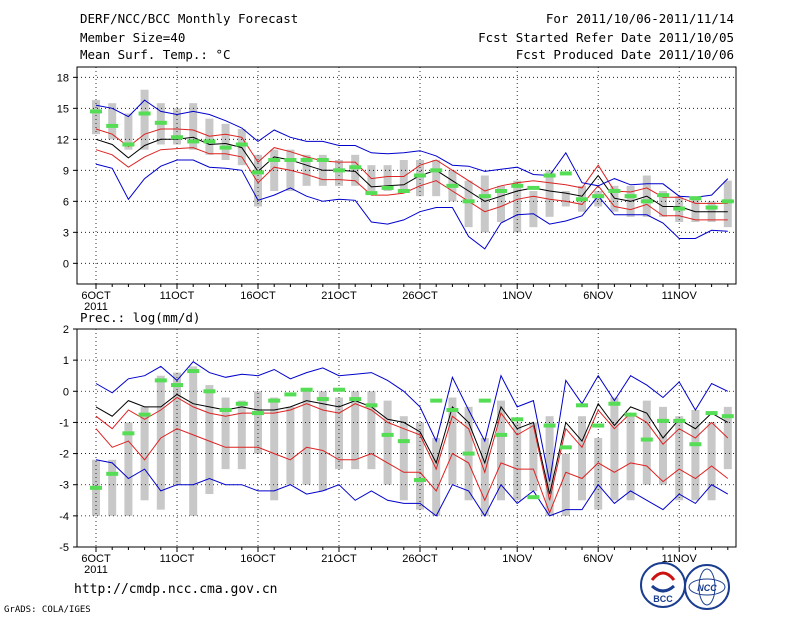 Image resolution: width=800 pixels, height=618 pixels. I want to click on max-envelope-line, so click(412, 148).